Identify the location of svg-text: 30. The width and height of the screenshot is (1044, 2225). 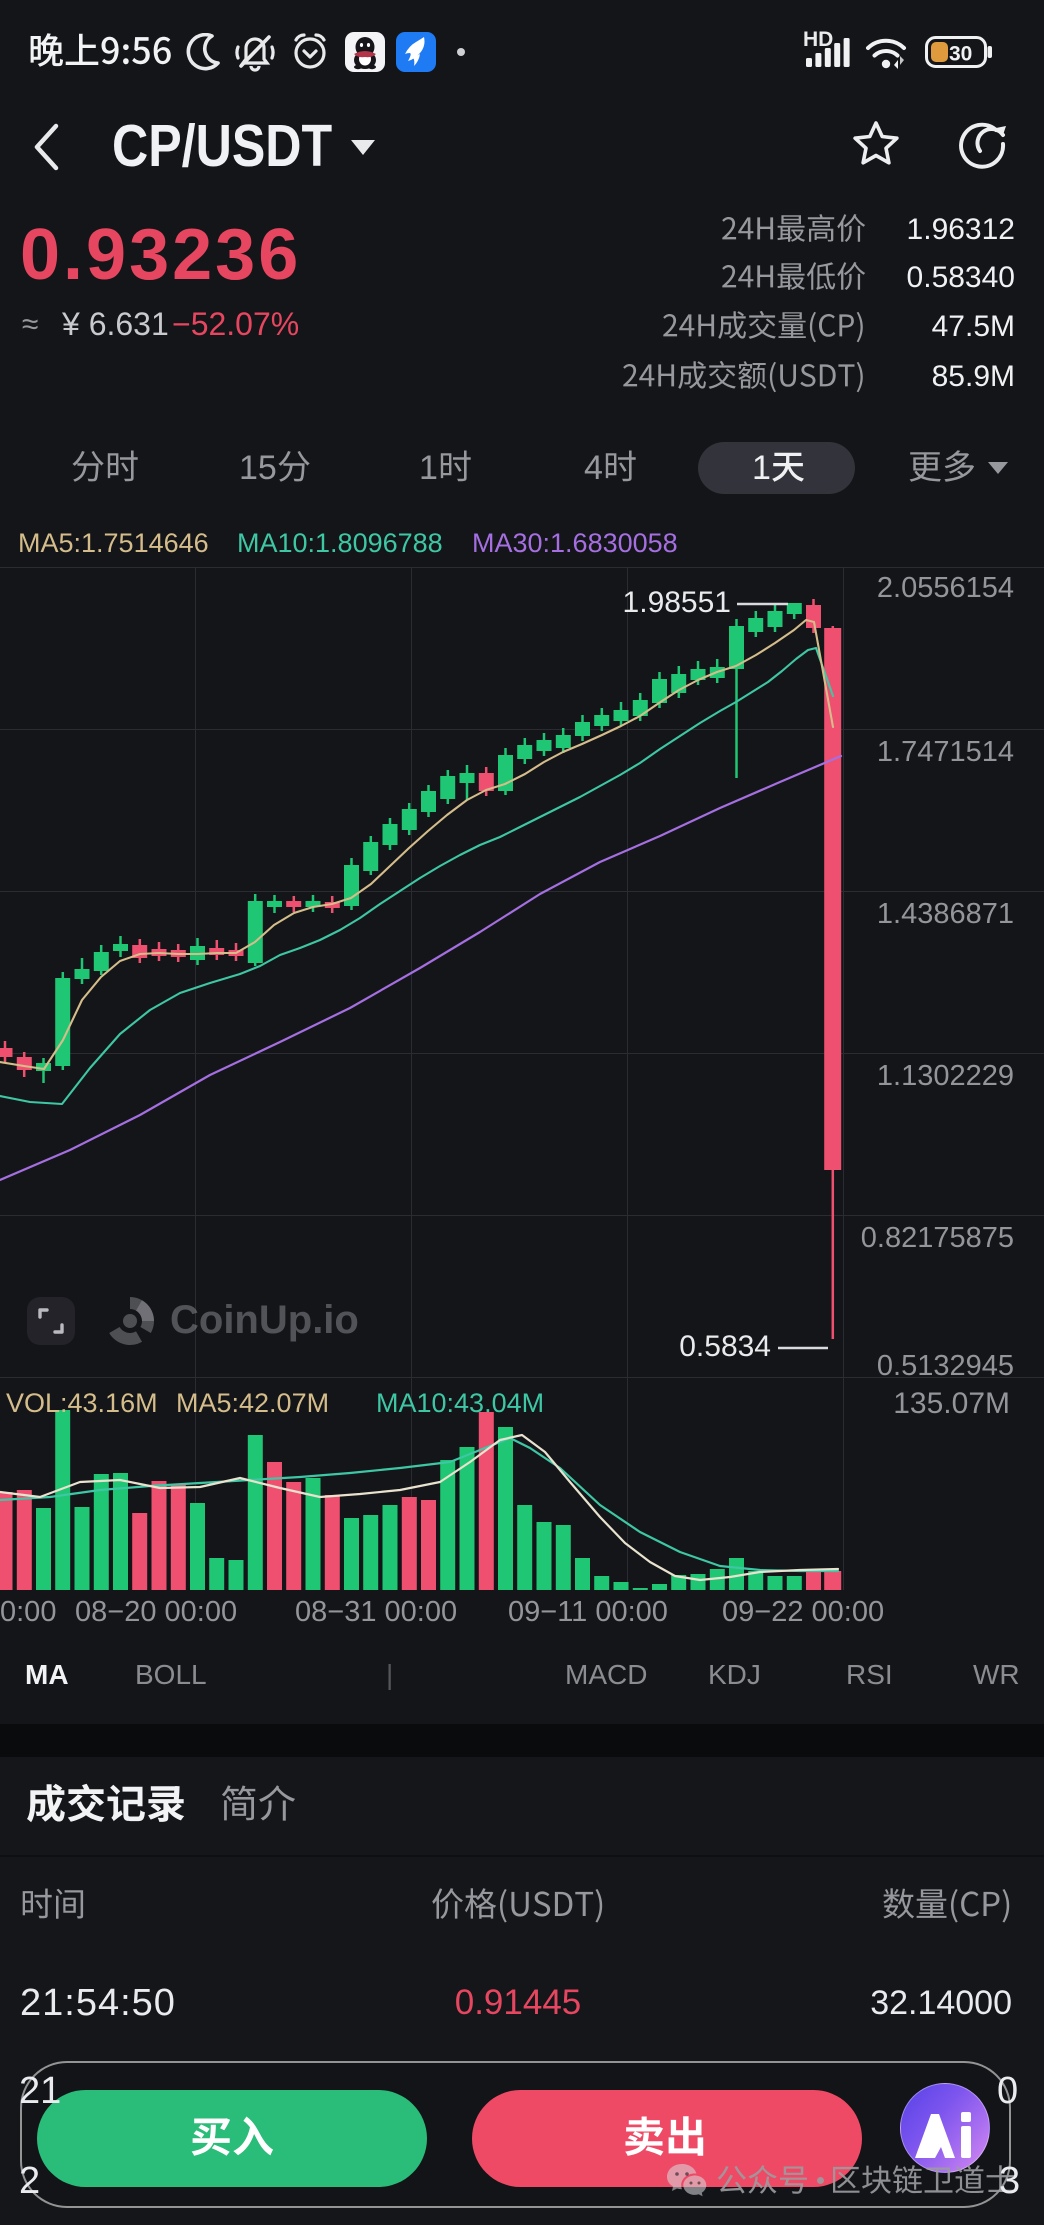
(960, 54).